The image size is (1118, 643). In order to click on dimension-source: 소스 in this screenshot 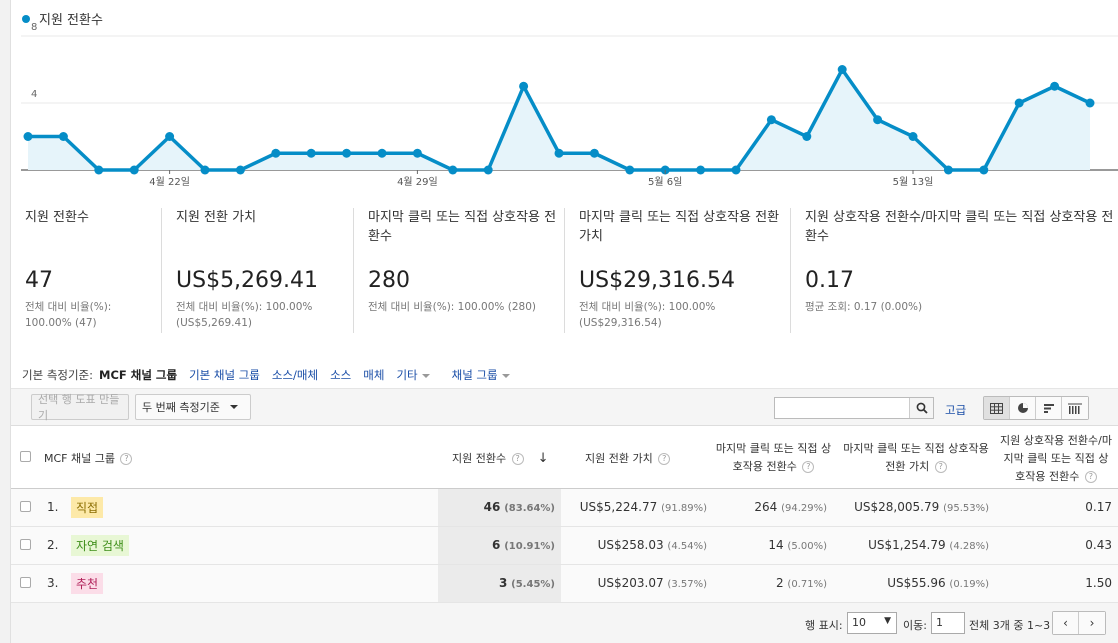, I will do `click(341, 375)`.